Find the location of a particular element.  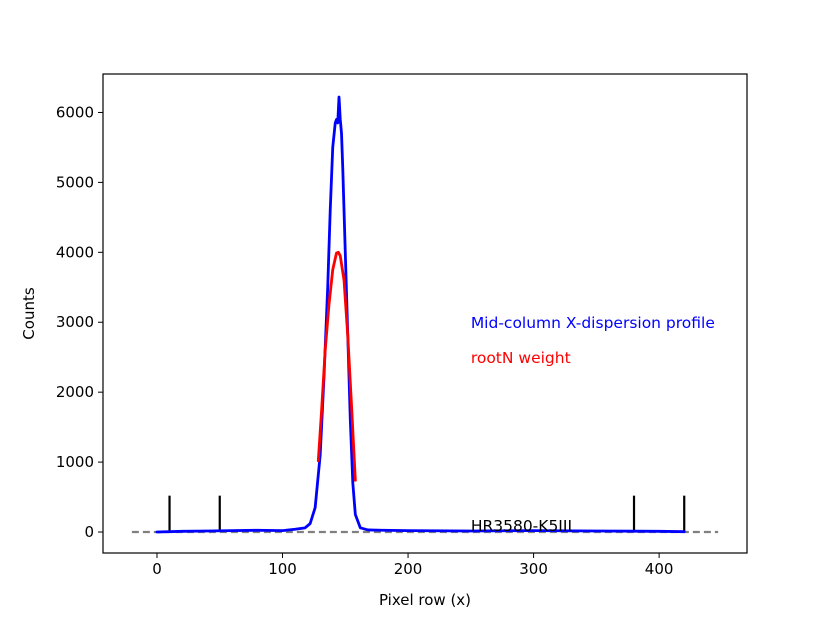

annotation-0: Mid-column X-dispersion profile is located at coordinates (593, 323).